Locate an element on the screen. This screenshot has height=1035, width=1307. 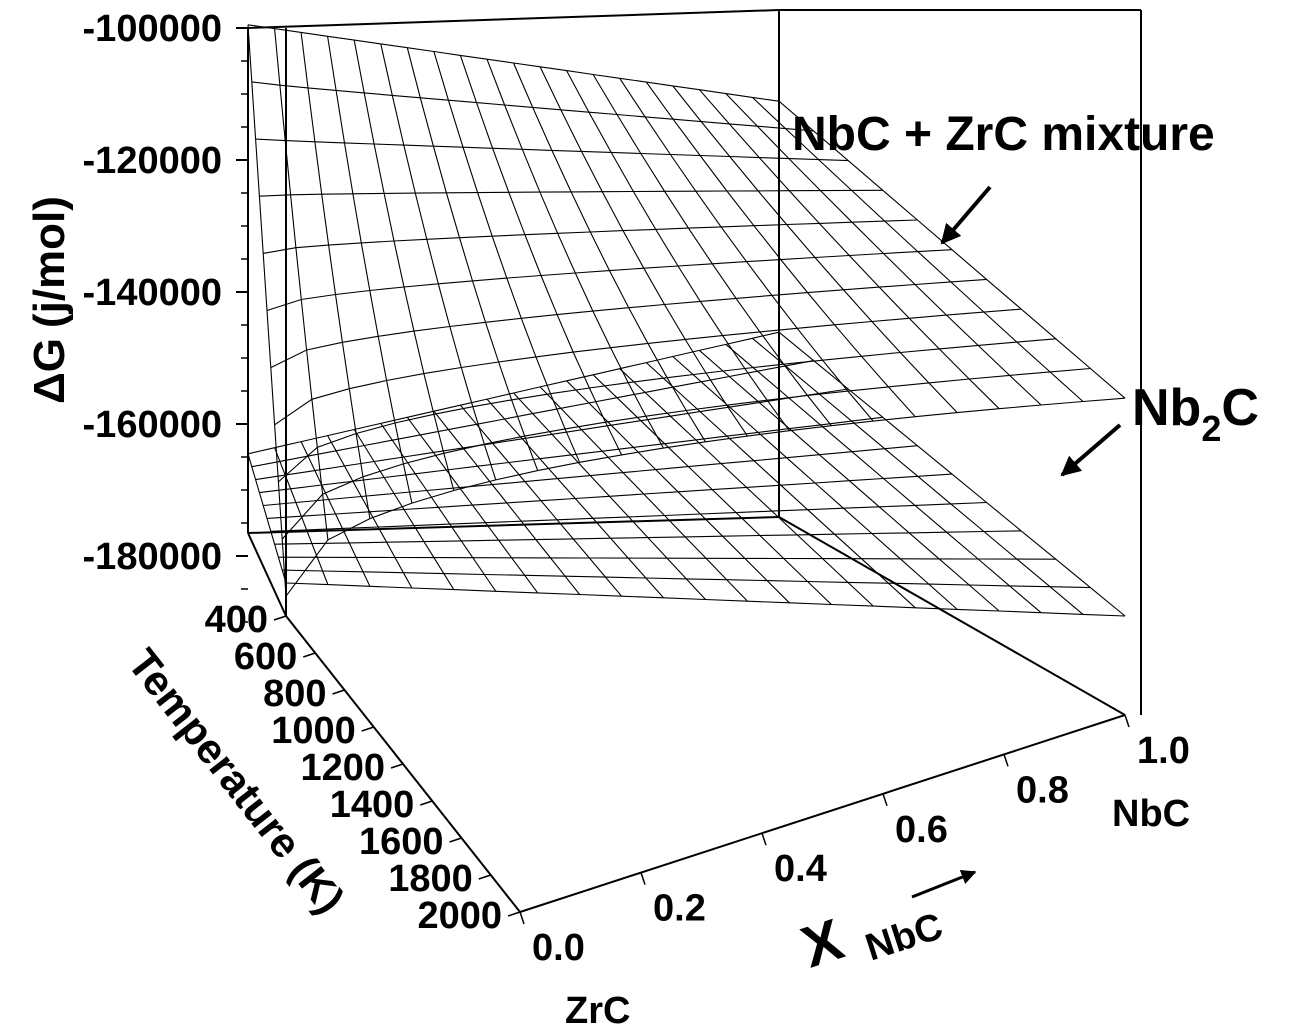
annotation-nb2c-sub: 2 is located at coordinates (1211, 428).